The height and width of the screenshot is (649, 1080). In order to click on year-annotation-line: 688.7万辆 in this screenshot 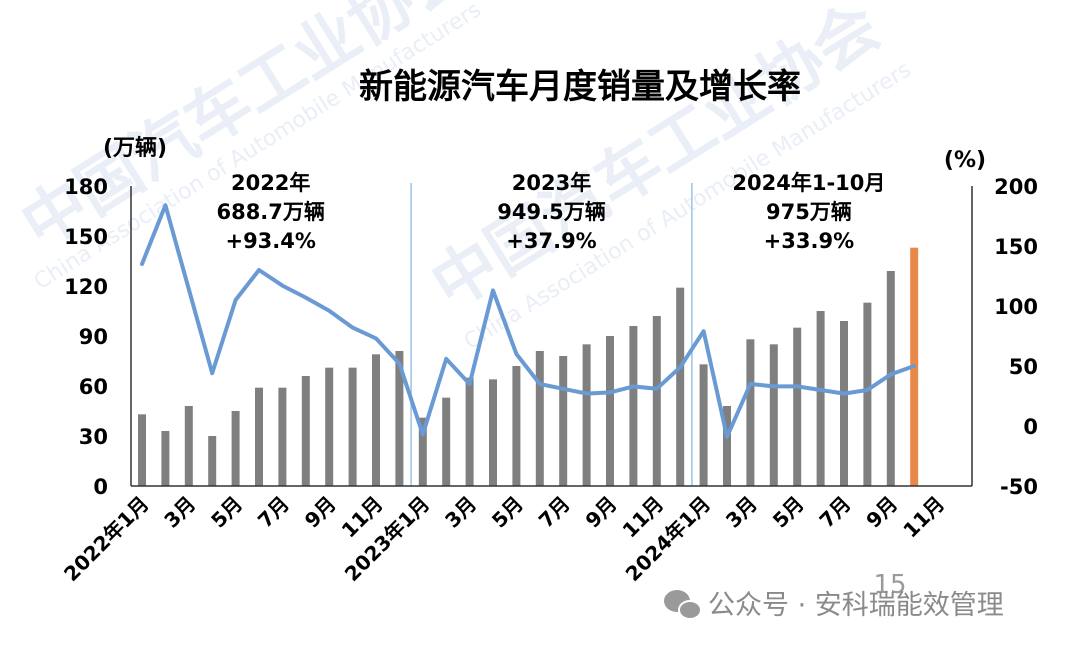, I will do `click(270, 212)`.